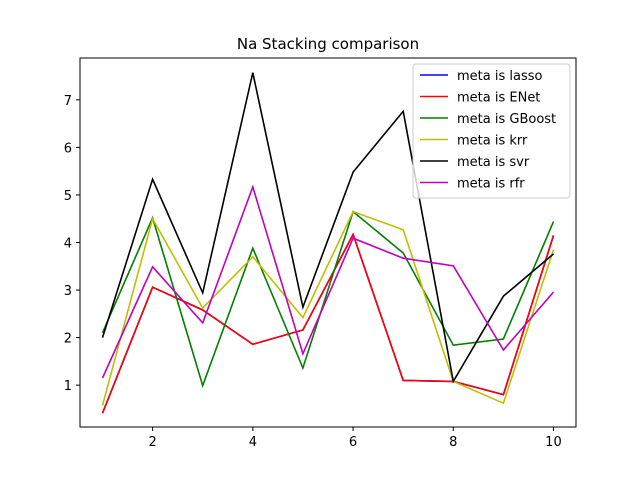  I want to click on x-axis: 2 4 6 8 10, so click(355, 438).